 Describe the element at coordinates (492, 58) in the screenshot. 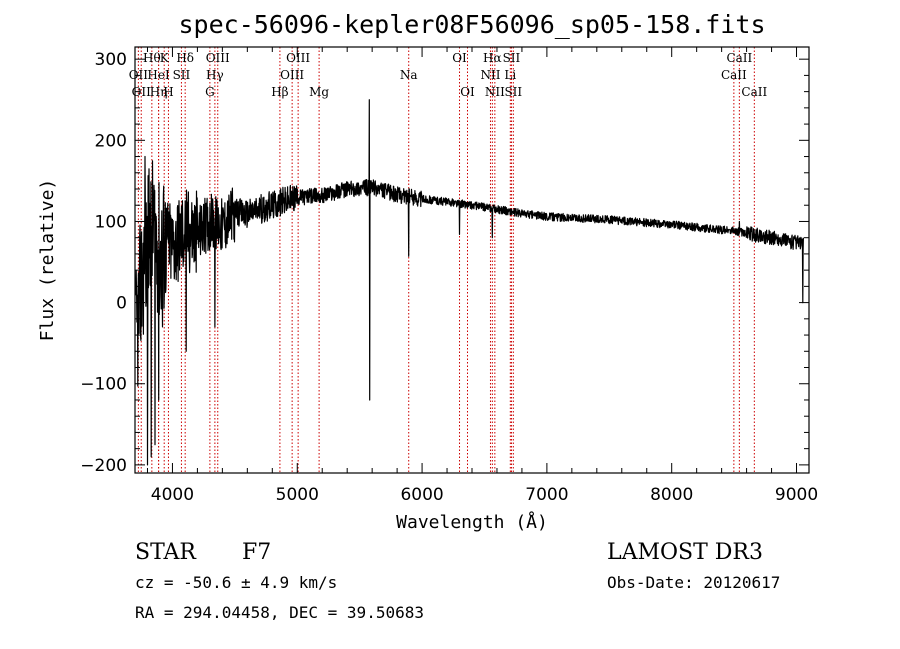

I see `line-label-20: Hα` at that location.